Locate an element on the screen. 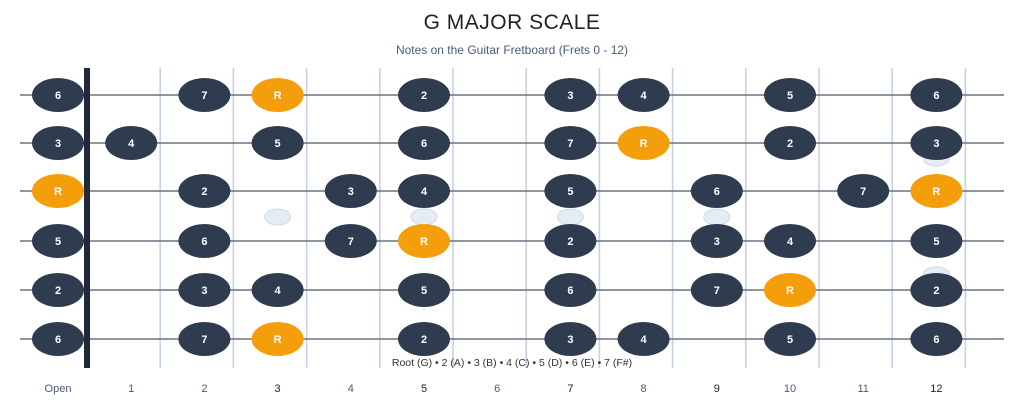 The height and width of the screenshot is (406, 1024). fret-number-label: 10 is located at coordinates (790, 389).